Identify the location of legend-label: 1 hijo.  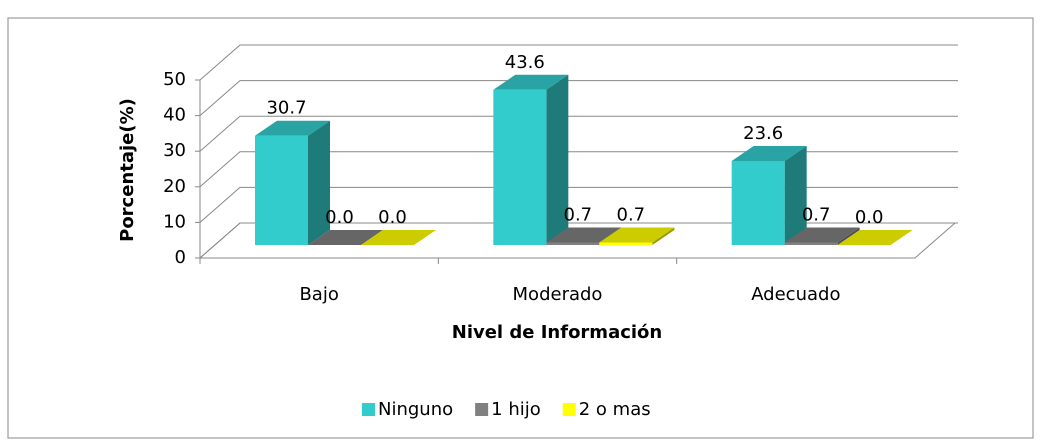
(516, 409).